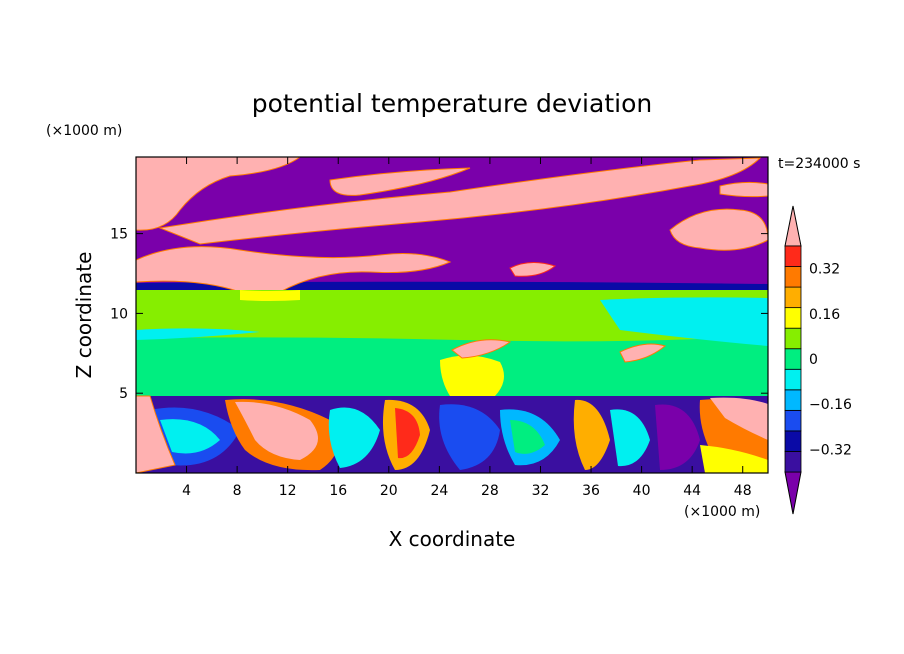  What do you see at coordinates (481, 349) in the screenshot?
I see `field-band-middle-pink` at bounding box center [481, 349].